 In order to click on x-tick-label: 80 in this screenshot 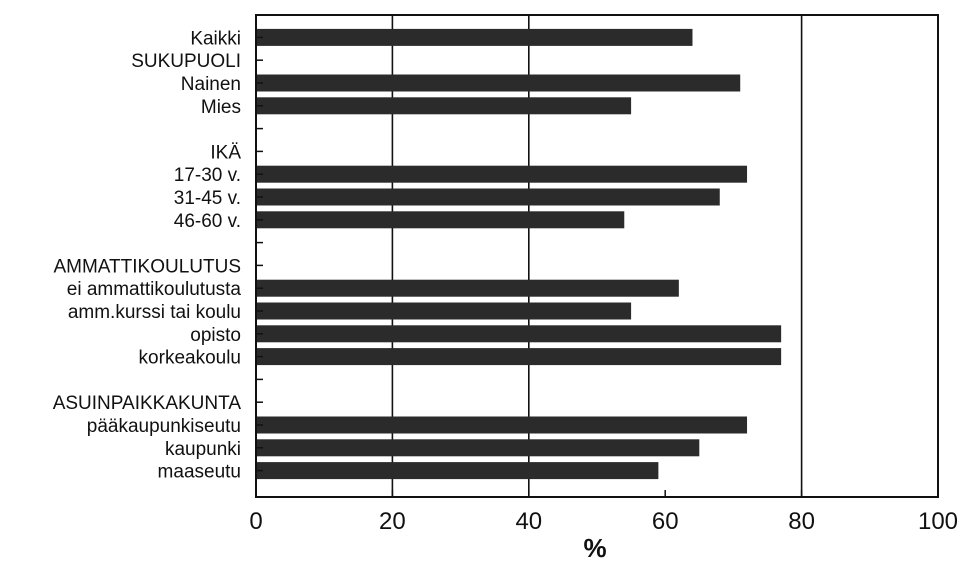, I will do `click(801, 521)`.